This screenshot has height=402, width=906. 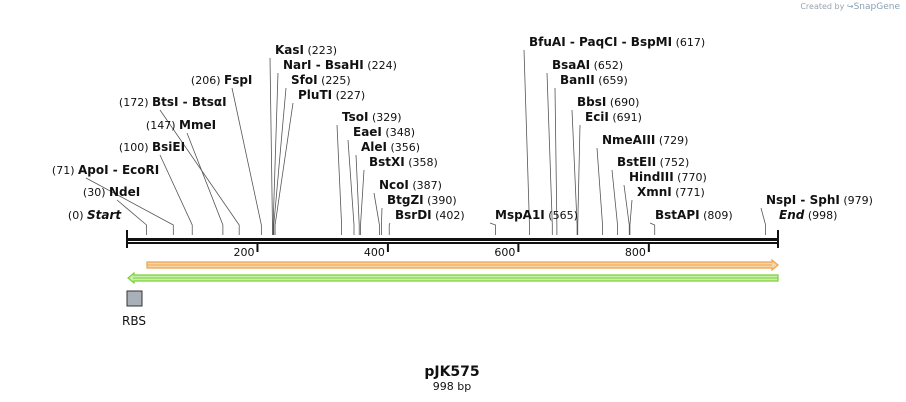 I want to click on leader-line-nmeaiii, so click(x=599, y=191).